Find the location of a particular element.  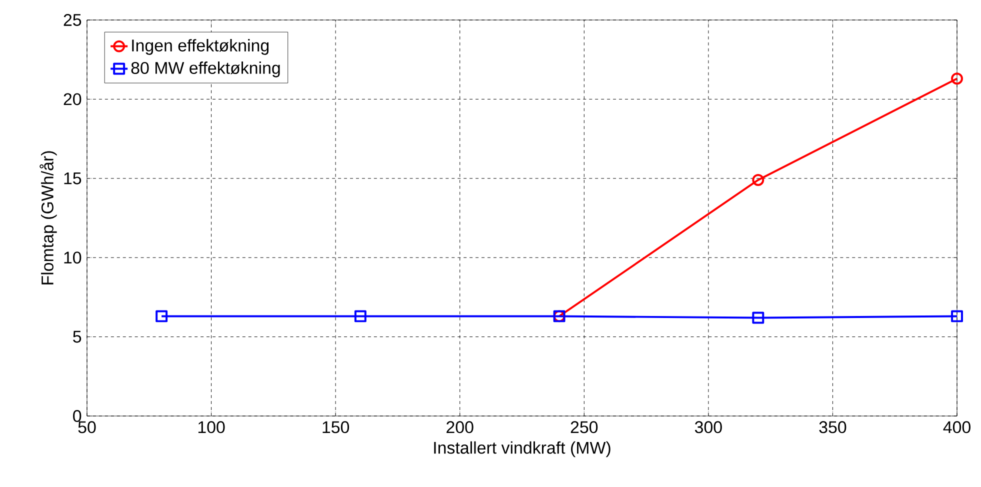

x-tick-label: 100 is located at coordinates (211, 427).